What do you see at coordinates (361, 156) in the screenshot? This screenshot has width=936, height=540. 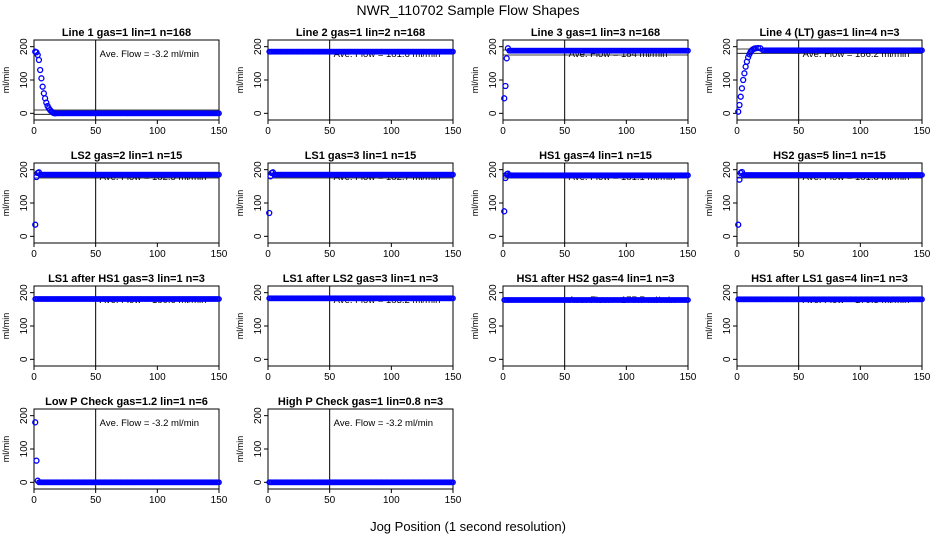 I see `panel-title: LS1 gas=3 lin=1 n=15` at bounding box center [361, 156].